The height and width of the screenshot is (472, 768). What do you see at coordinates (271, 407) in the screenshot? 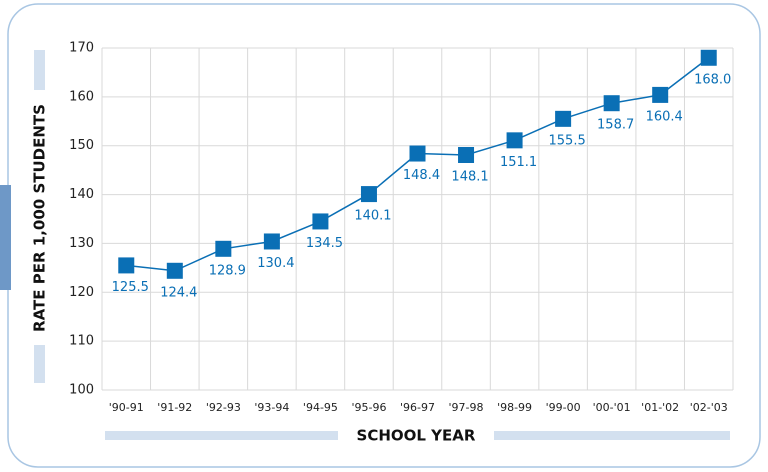
I see `x-tick-label: '93-94` at bounding box center [271, 407].